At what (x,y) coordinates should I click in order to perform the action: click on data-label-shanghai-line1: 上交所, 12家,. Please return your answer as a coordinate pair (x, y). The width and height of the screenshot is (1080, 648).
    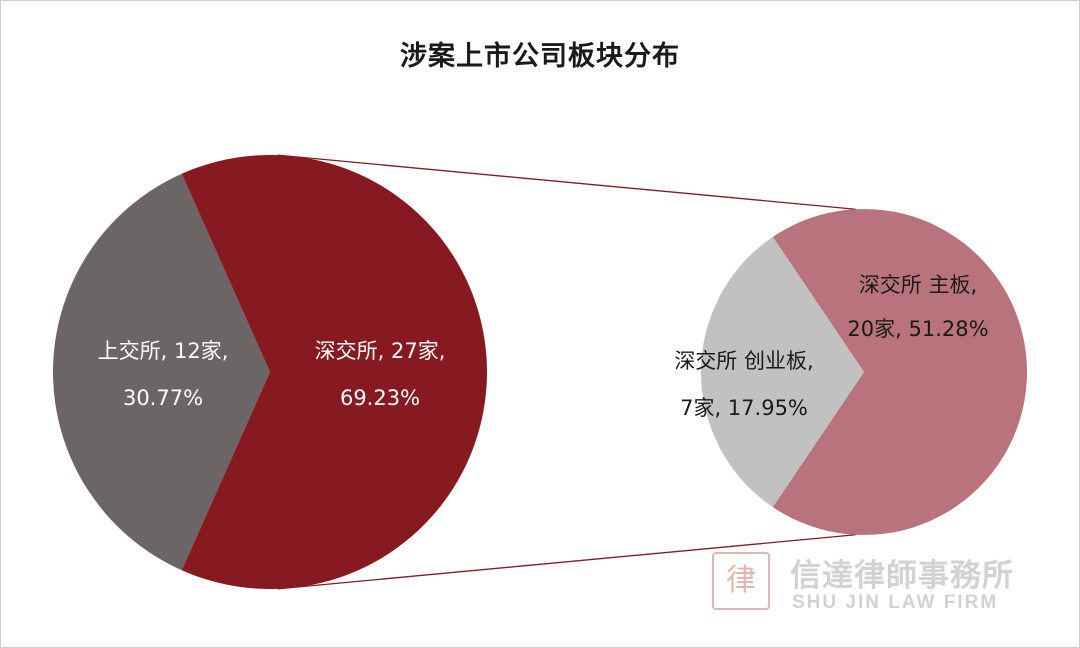
    Looking at the image, I should click on (163, 351).